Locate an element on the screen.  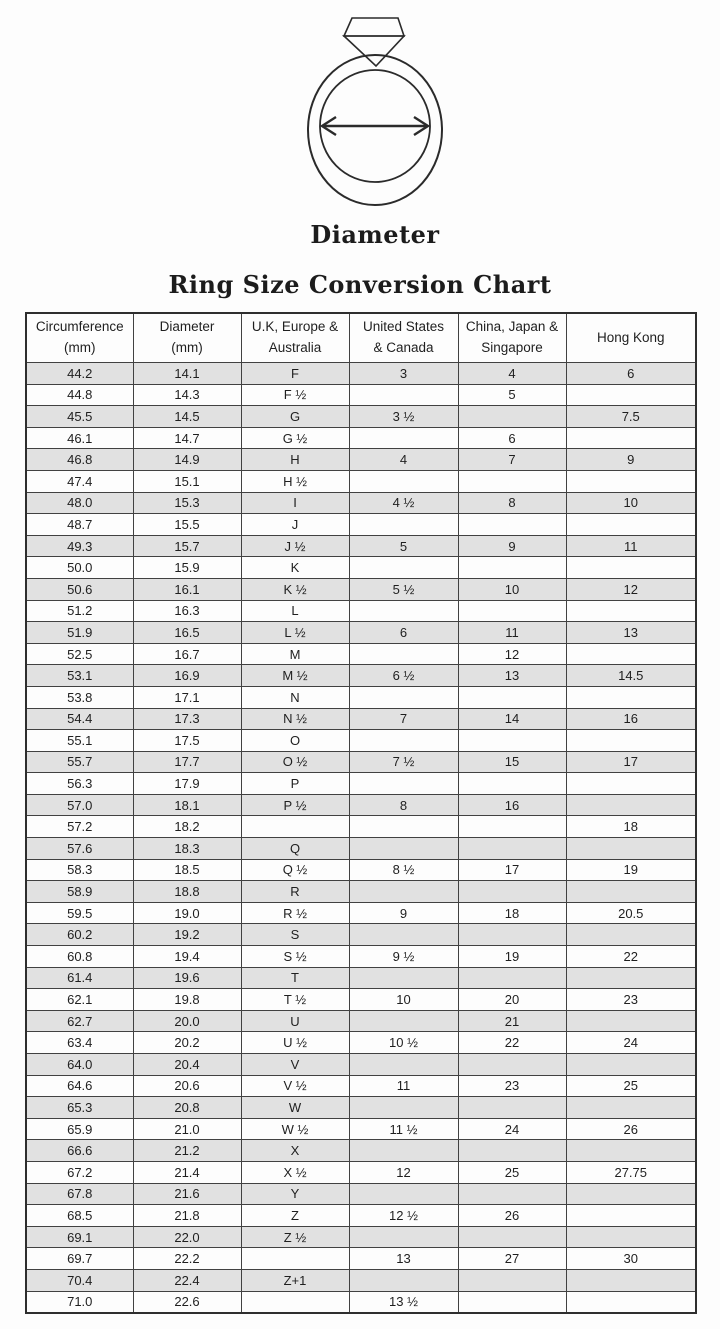
table-row: 57.2 18.2 18 is located at coordinates (361, 827).